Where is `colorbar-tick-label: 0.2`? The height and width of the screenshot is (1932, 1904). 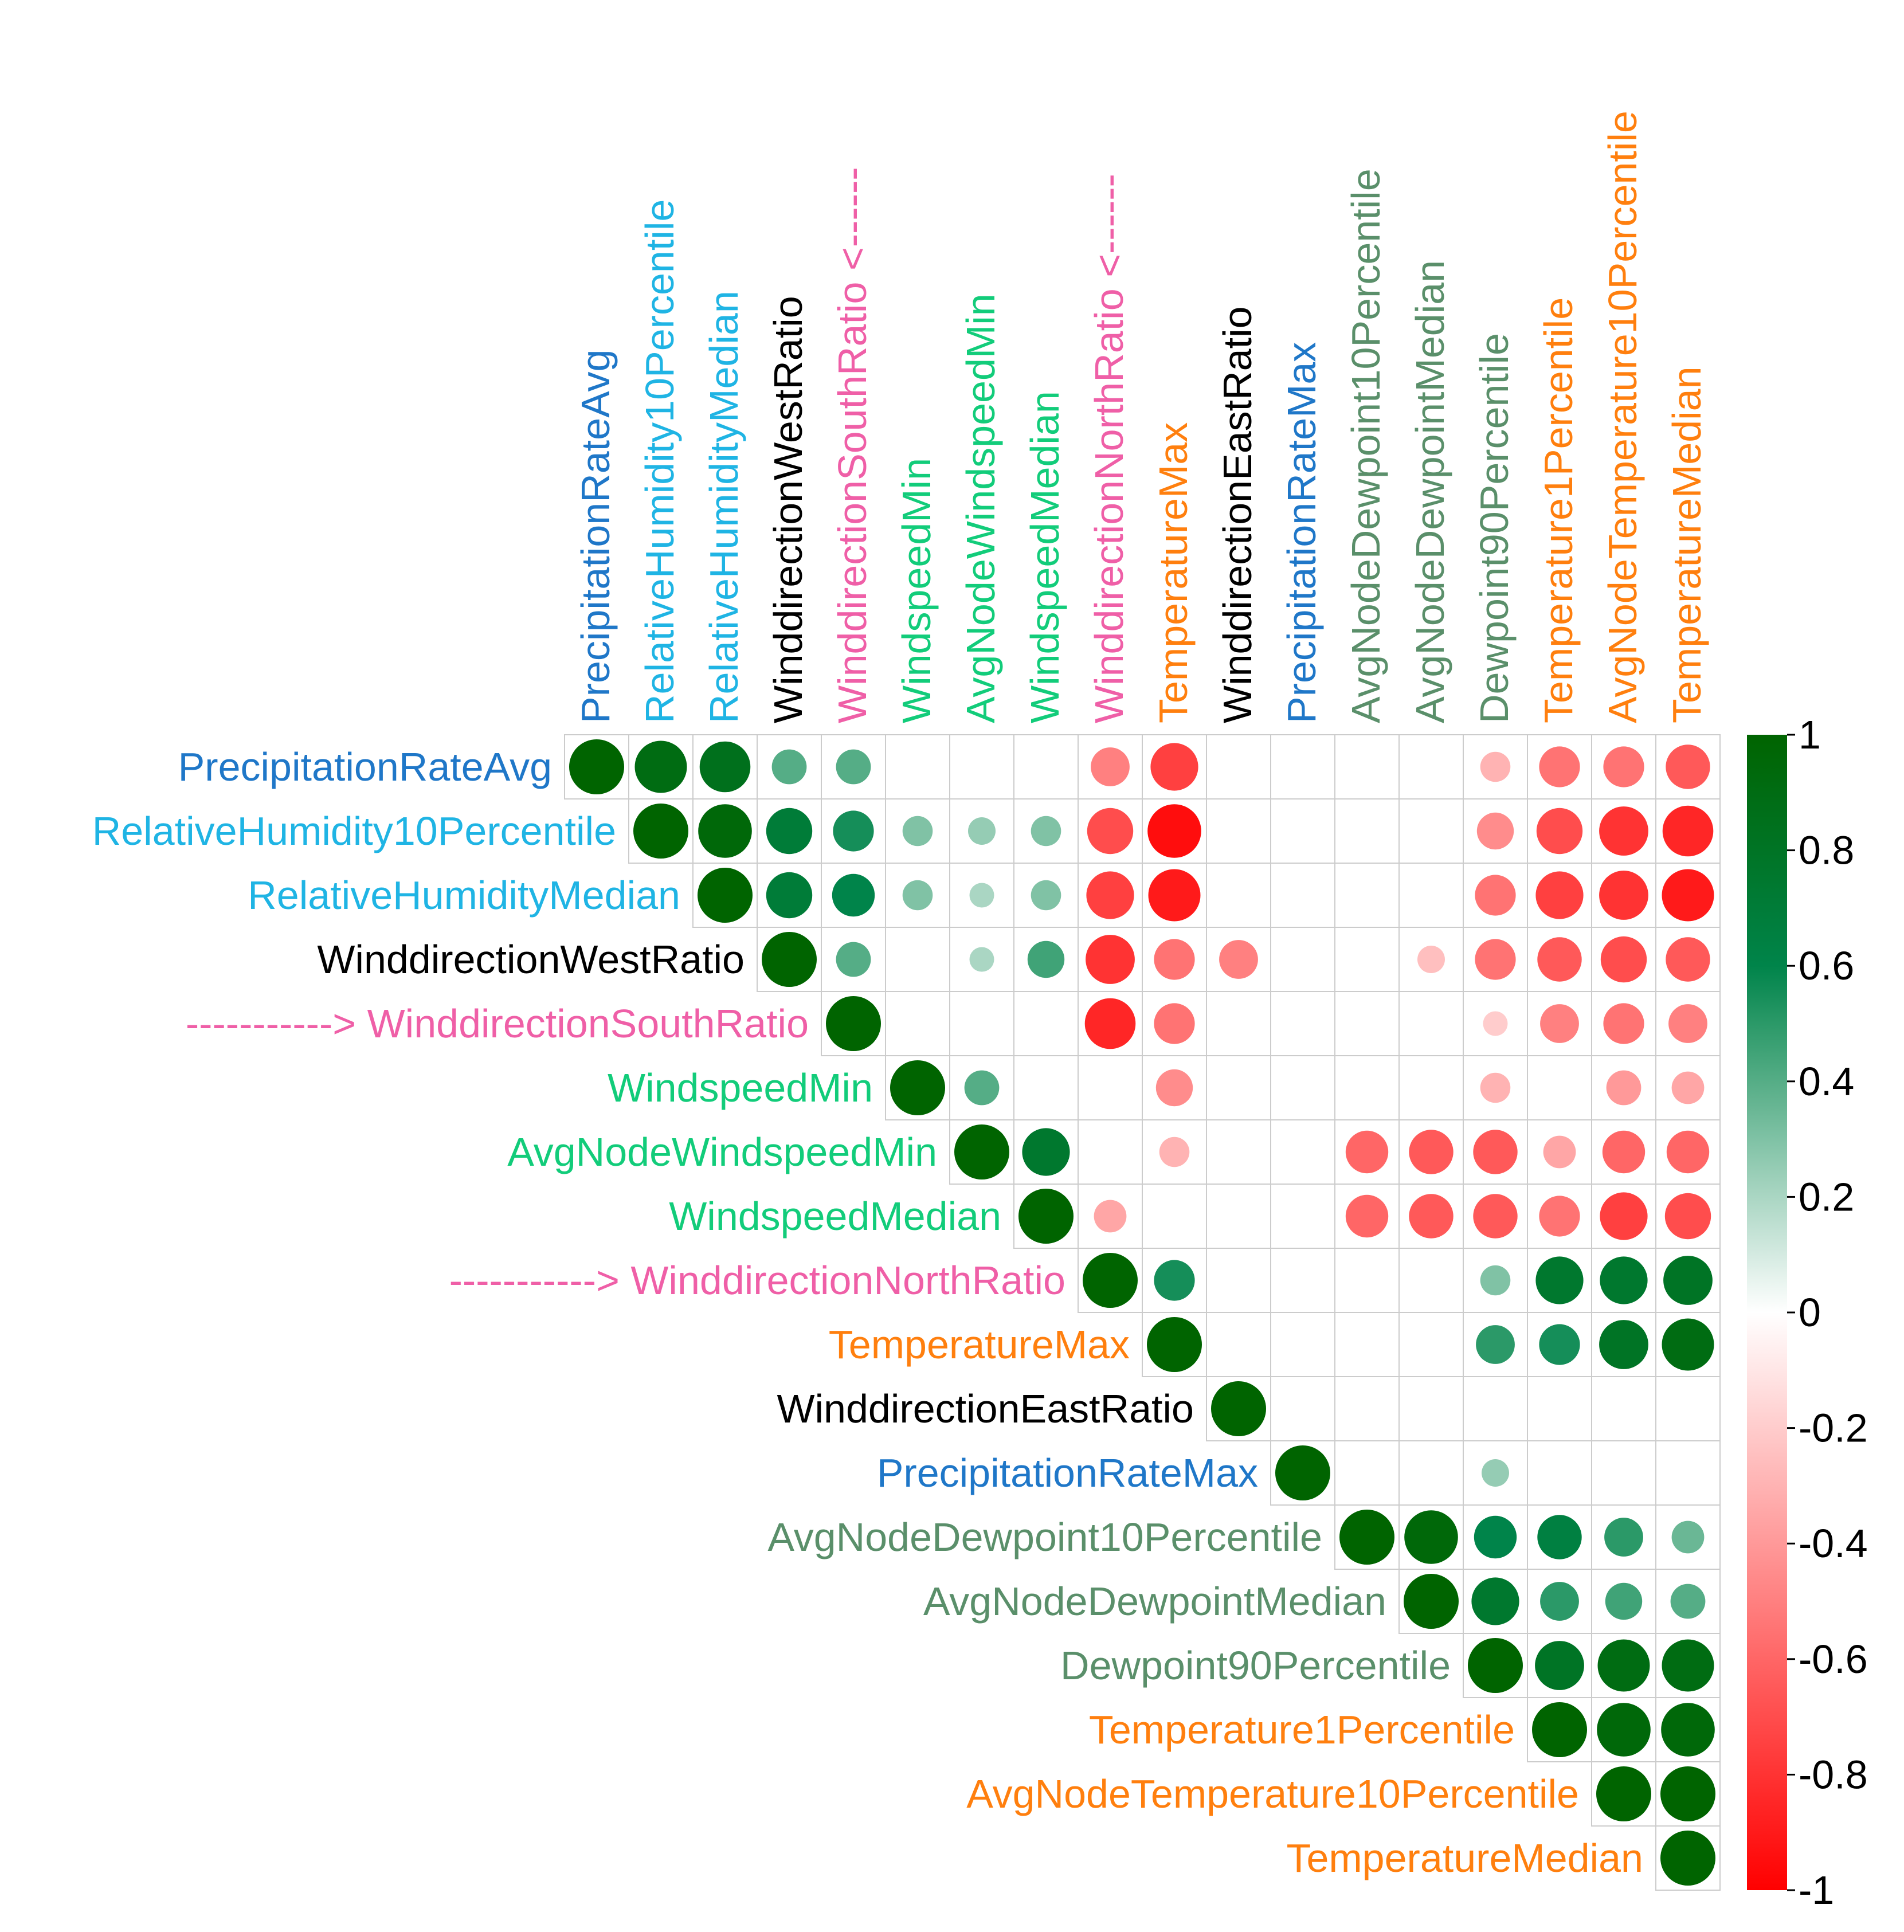 colorbar-tick-label: 0.2 is located at coordinates (1826, 1196).